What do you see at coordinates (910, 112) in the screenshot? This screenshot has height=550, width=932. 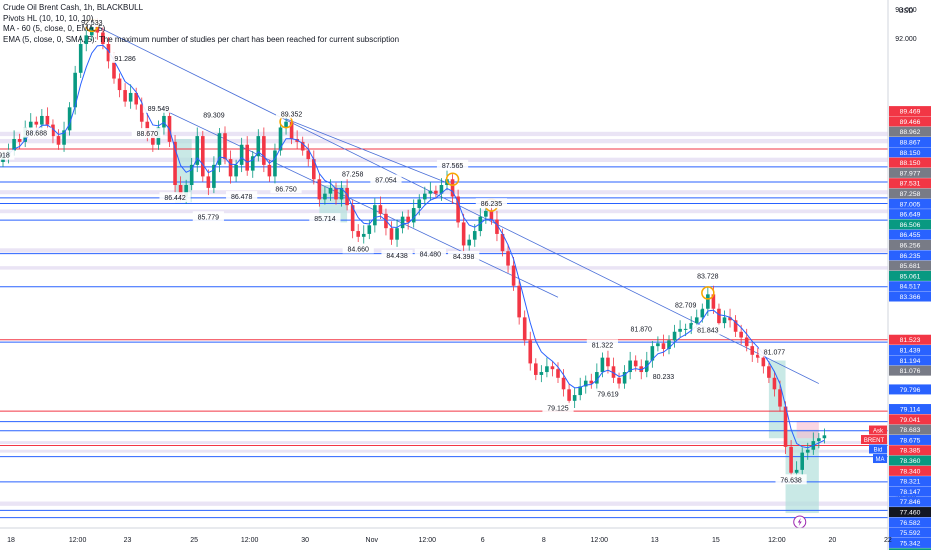 I see `price-tag-text: 89.469` at bounding box center [910, 112].